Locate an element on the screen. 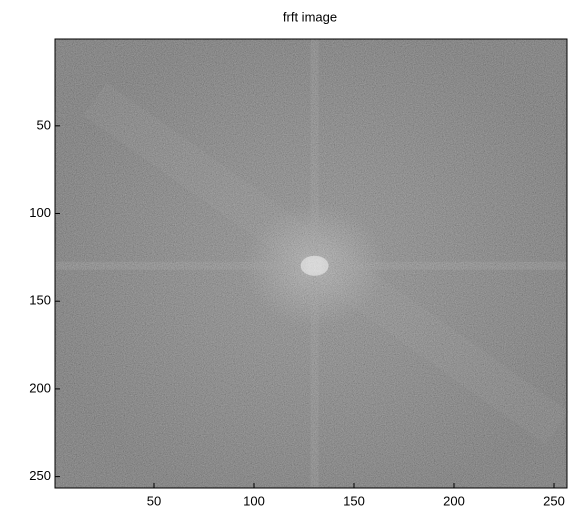  x-tick-label: 100 is located at coordinates (254, 500).